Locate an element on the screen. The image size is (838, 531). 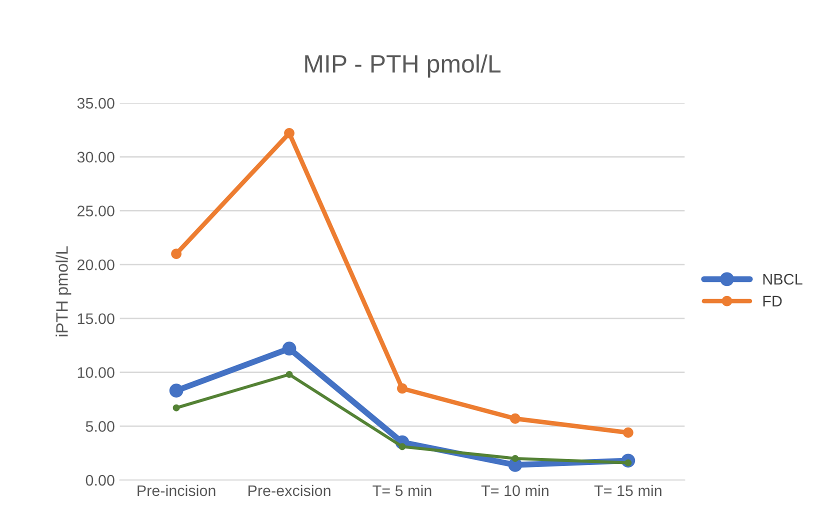
legend-label: NBCL is located at coordinates (782, 279).